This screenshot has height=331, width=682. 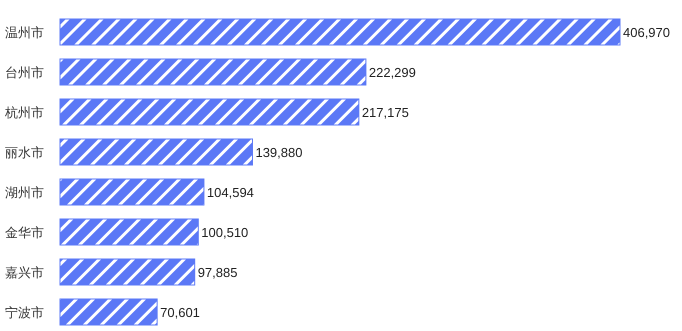 What do you see at coordinates (24, 33) in the screenshot?
I see `y-tick-label: 温州市` at bounding box center [24, 33].